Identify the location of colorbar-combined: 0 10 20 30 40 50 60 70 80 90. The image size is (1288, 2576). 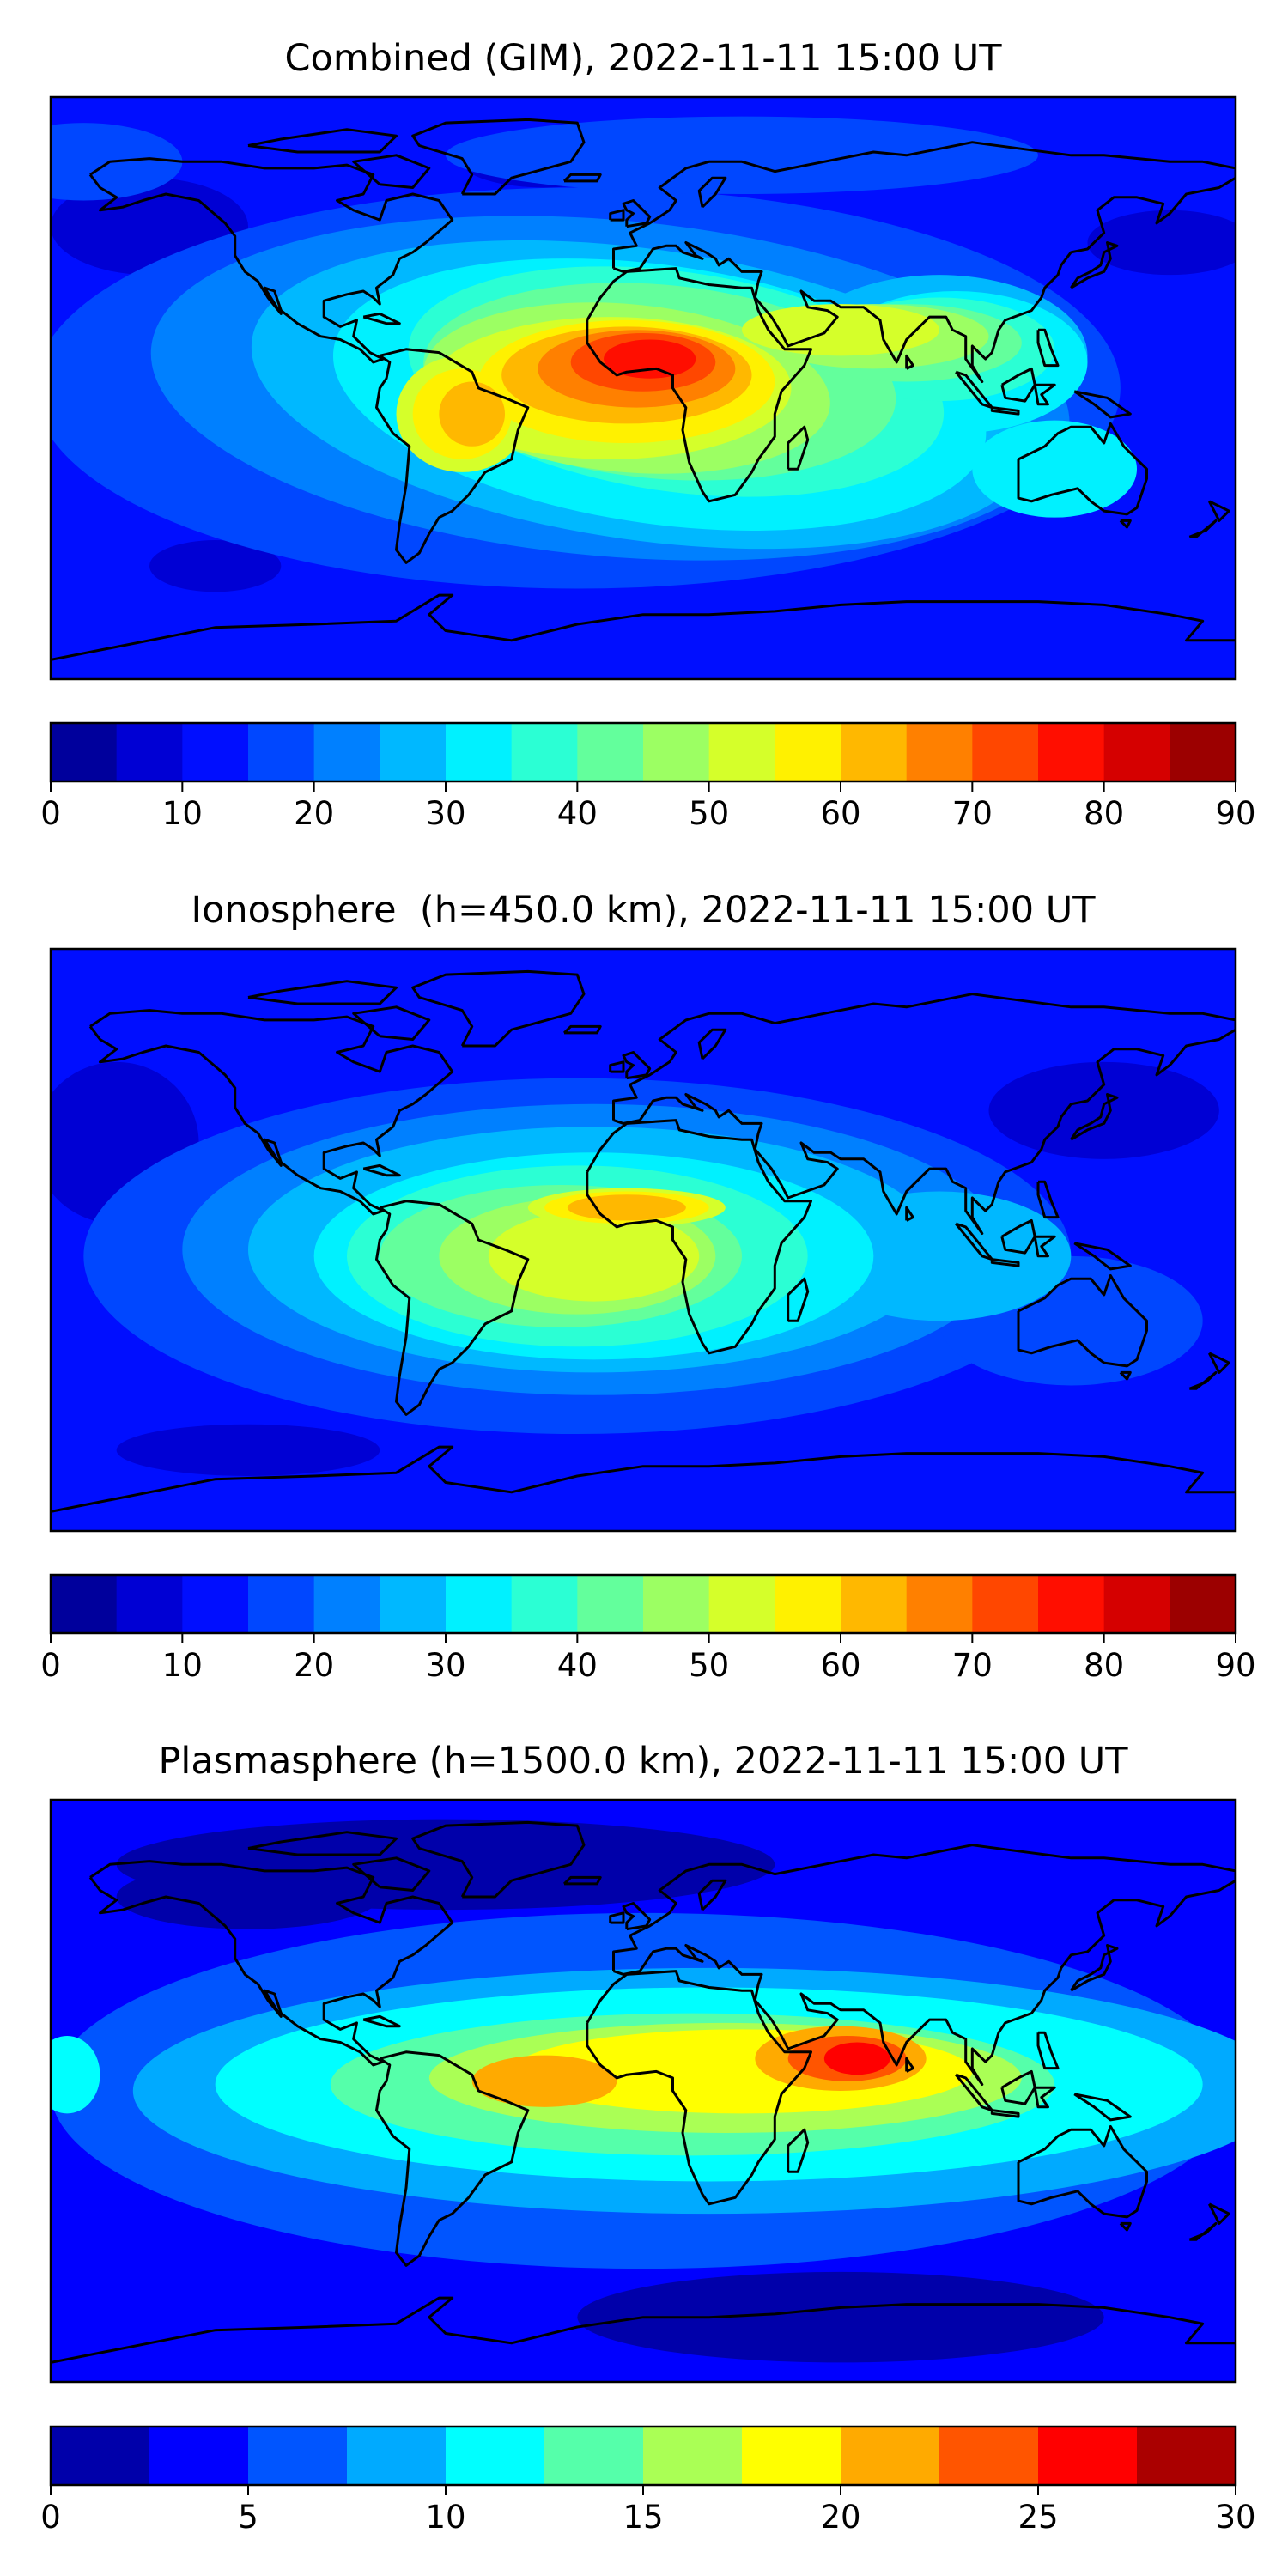
(648, 777).